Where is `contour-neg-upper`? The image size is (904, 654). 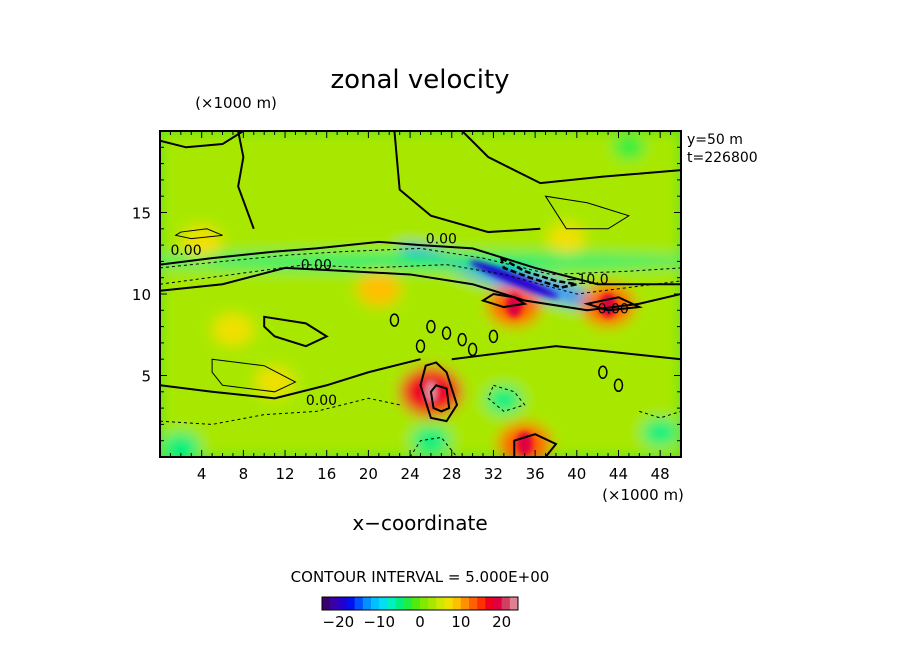
contour-neg-upper is located at coordinates (420, 261).